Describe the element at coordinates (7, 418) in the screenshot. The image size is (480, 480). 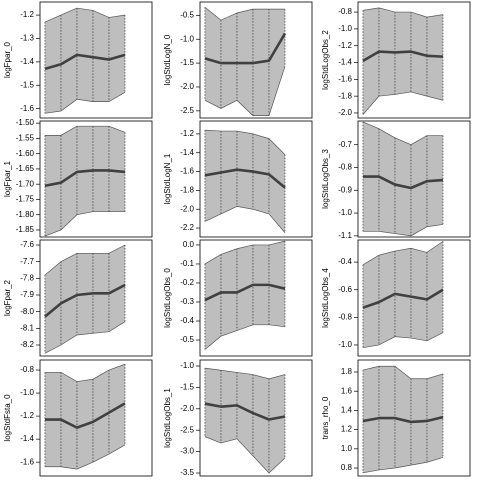
I see `y-axis-label: logStdFsta_0` at that location.